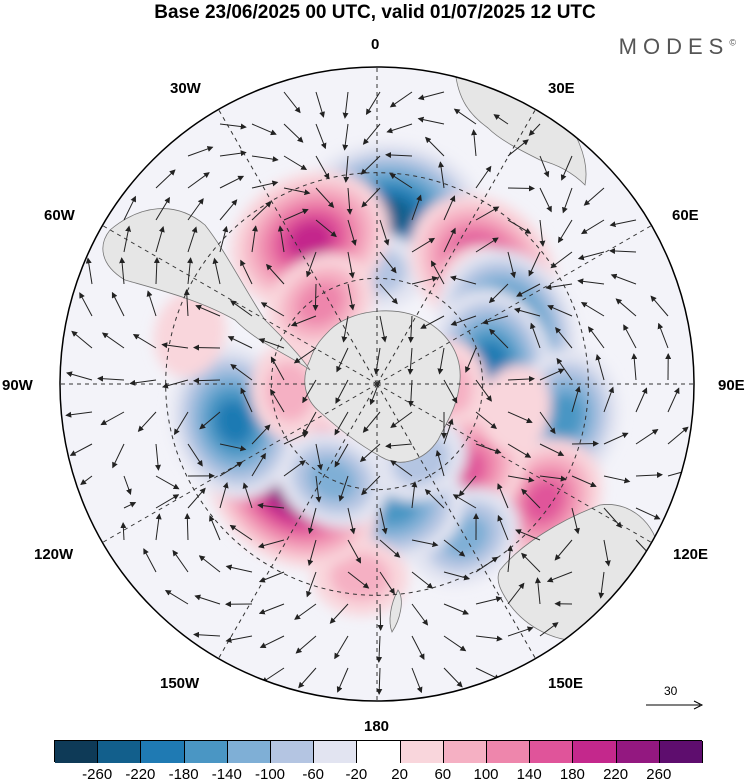 The image size is (750, 783). Describe the element at coordinates (54, 554) in the screenshot. I see `longitude-label-120w: 120W` at that location.